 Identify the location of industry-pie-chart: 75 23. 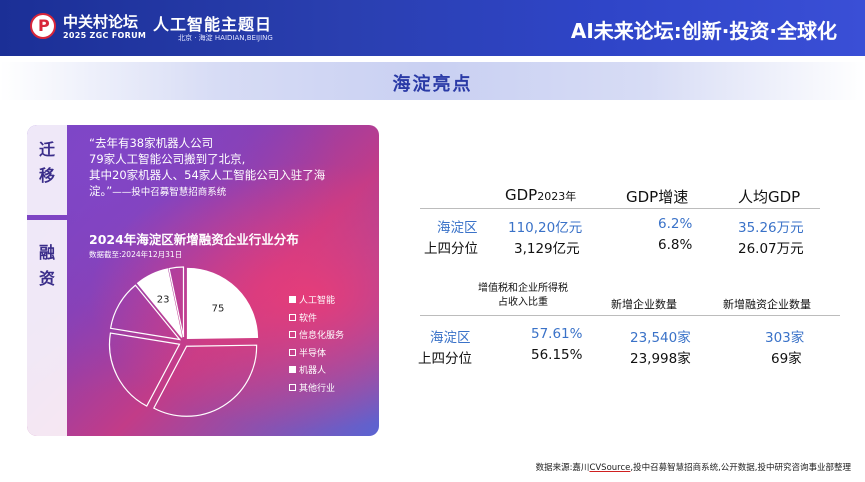
(183, 341).